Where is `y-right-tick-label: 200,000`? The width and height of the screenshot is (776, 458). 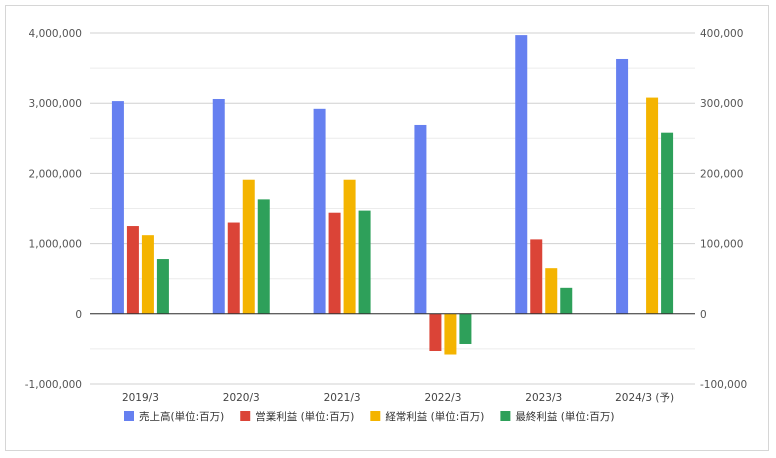 y-right-tick-label: 200,000 is located at coordinates (721, 174).